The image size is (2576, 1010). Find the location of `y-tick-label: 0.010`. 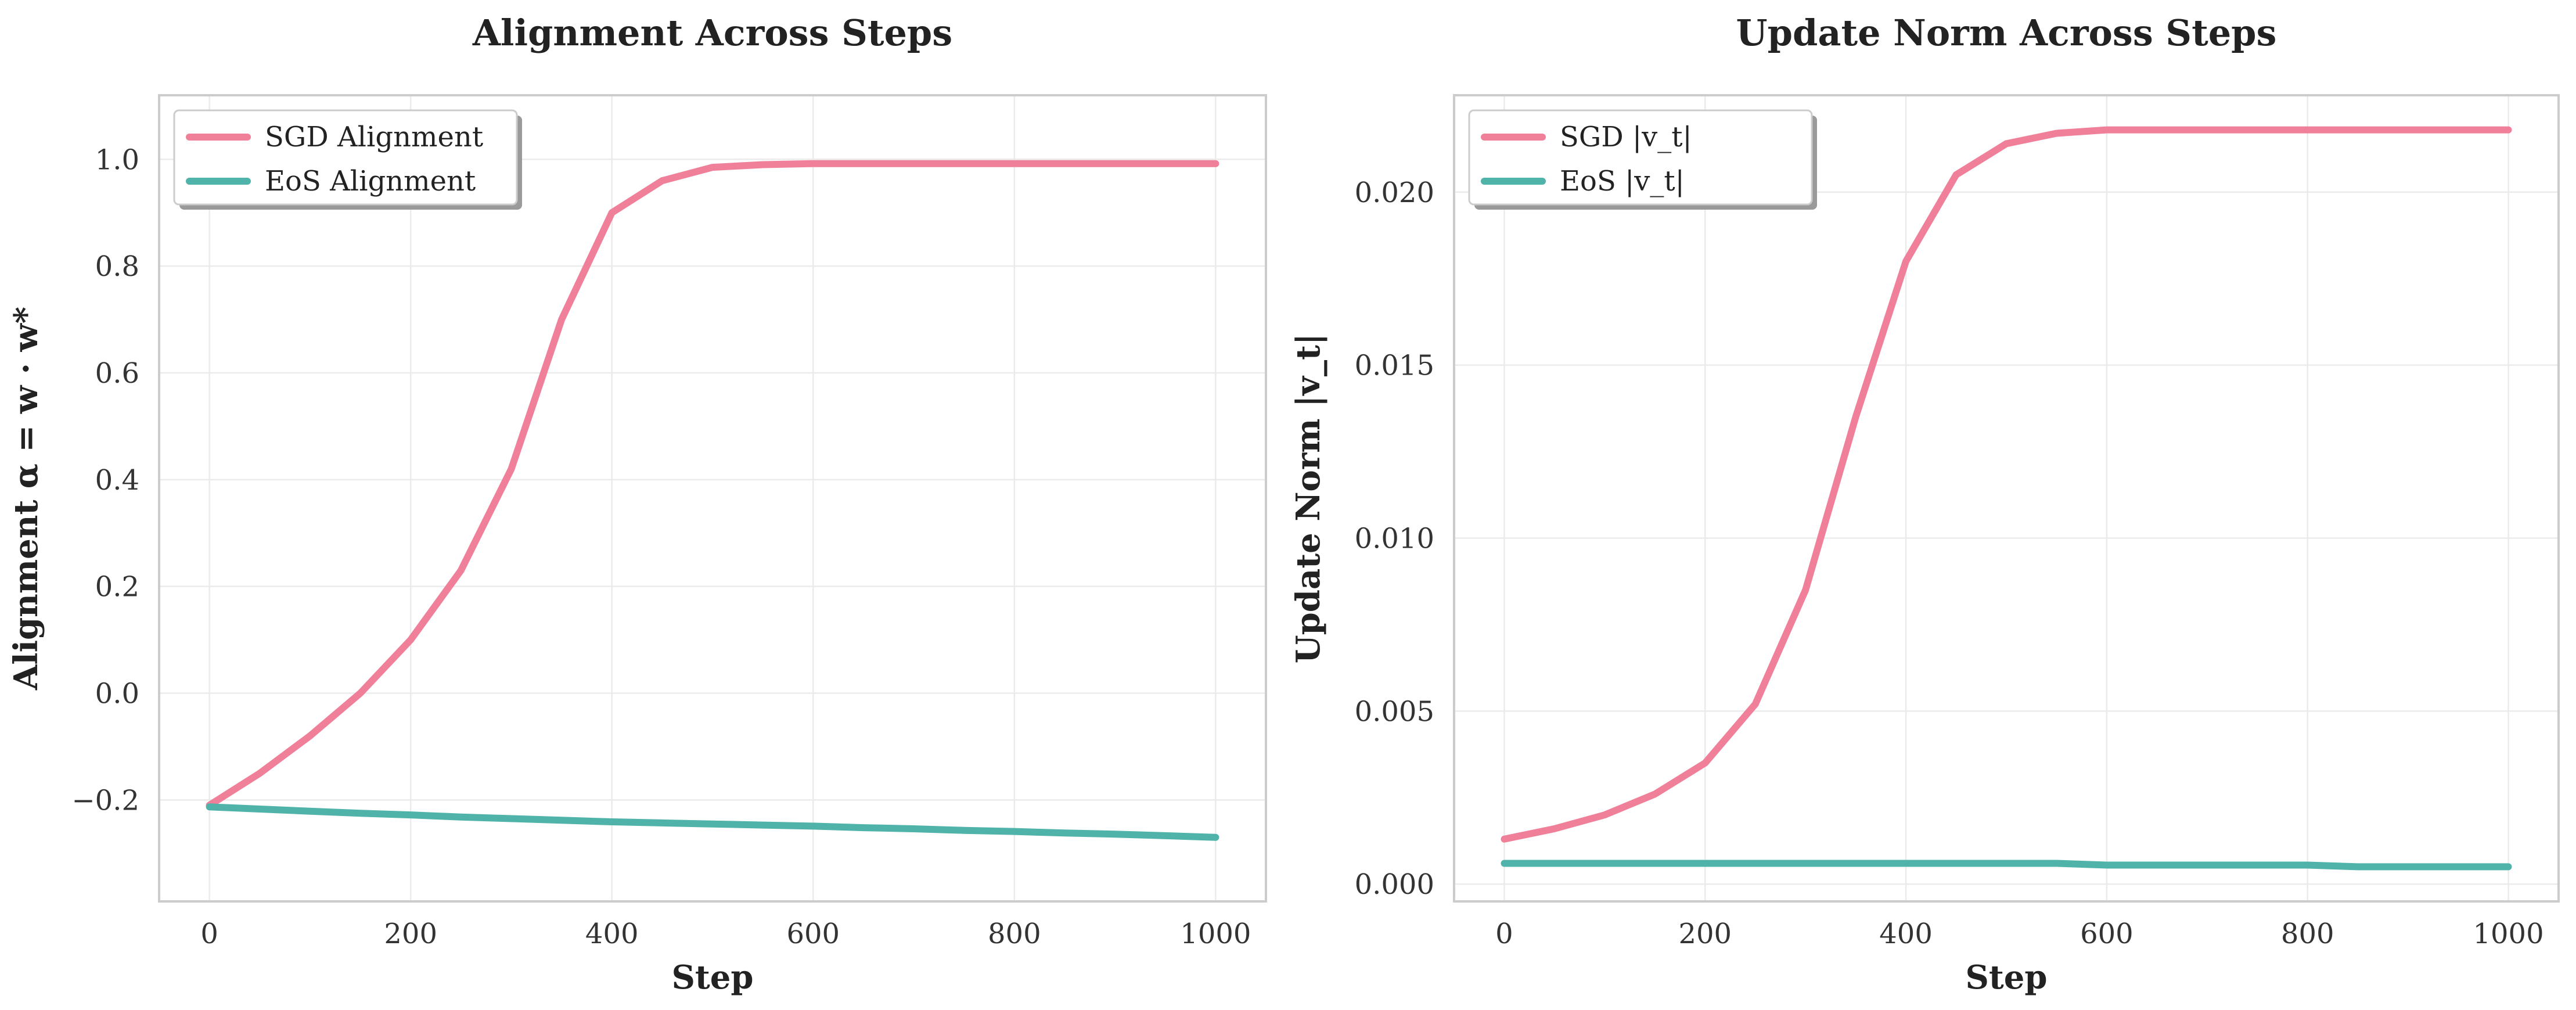

y-tick-label: 0.010 is located at coordinates (1394, 539).